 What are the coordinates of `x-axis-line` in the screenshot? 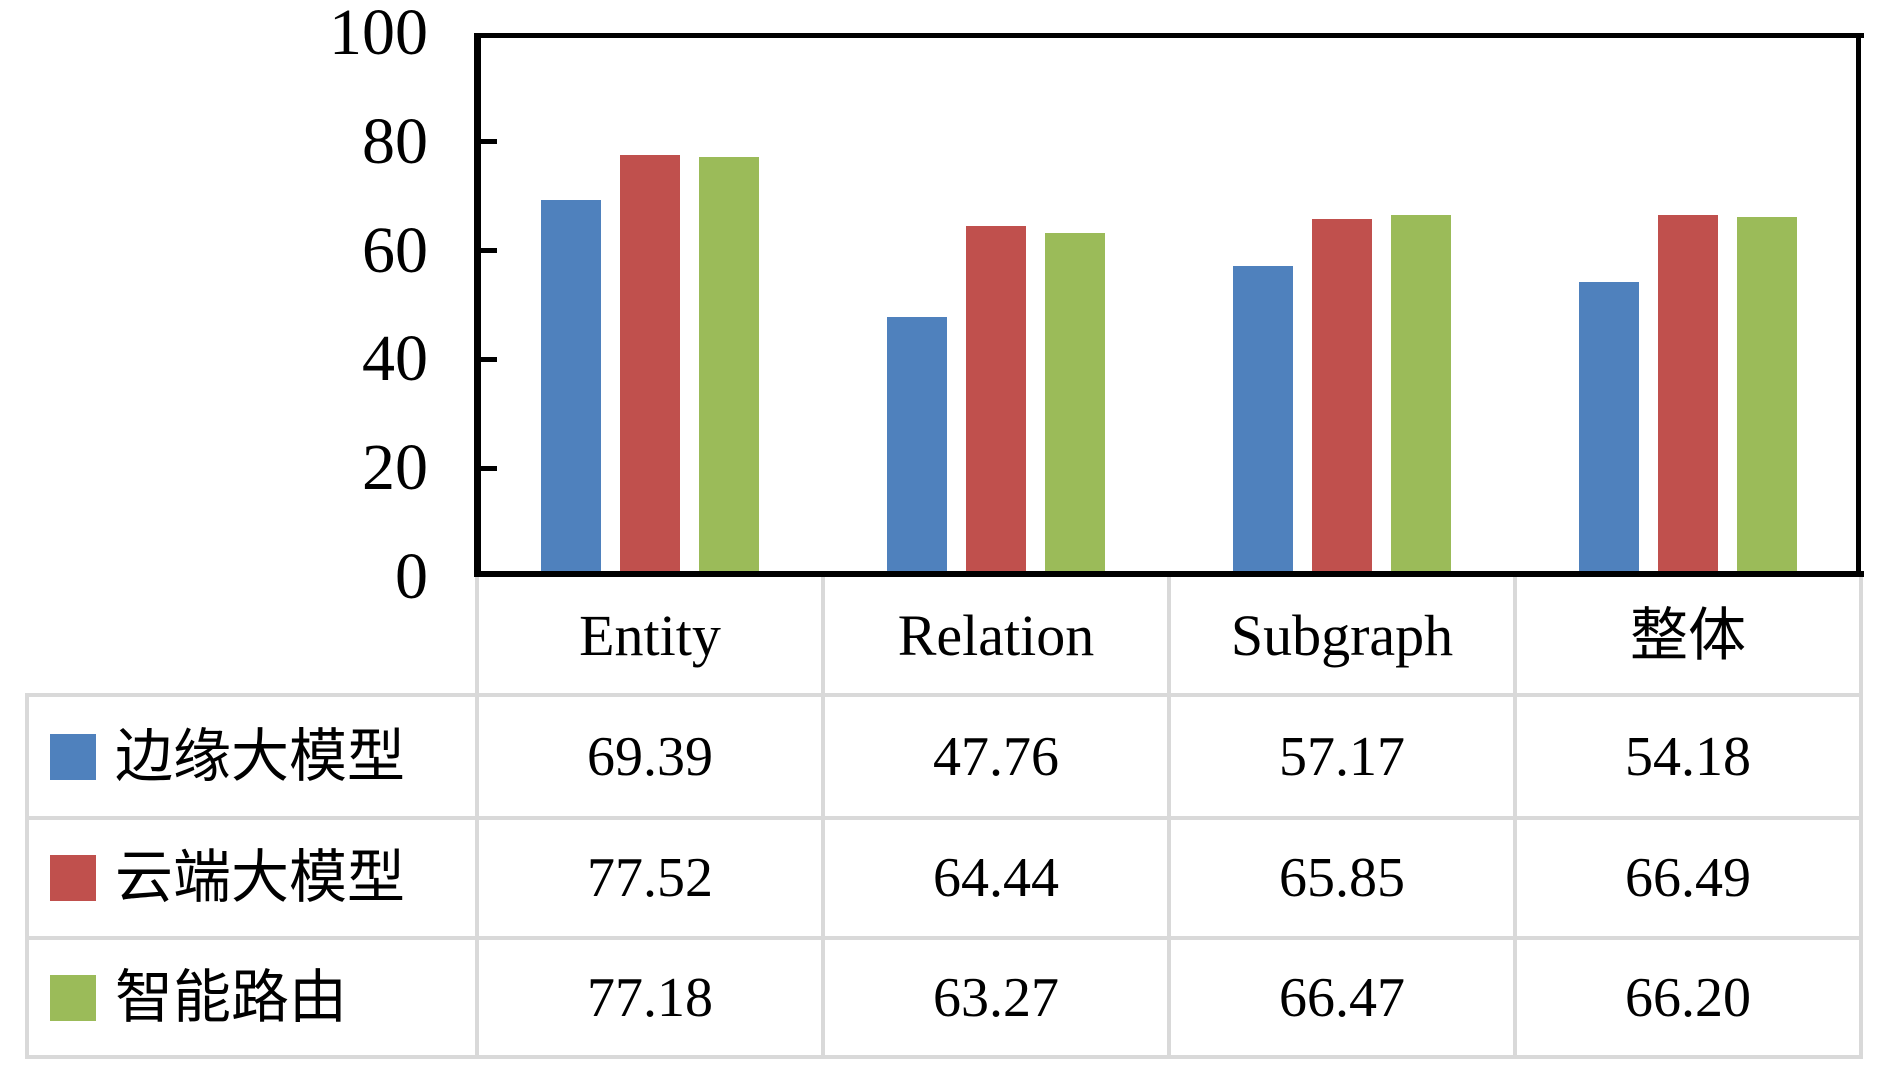 It's located at (1169, 574).